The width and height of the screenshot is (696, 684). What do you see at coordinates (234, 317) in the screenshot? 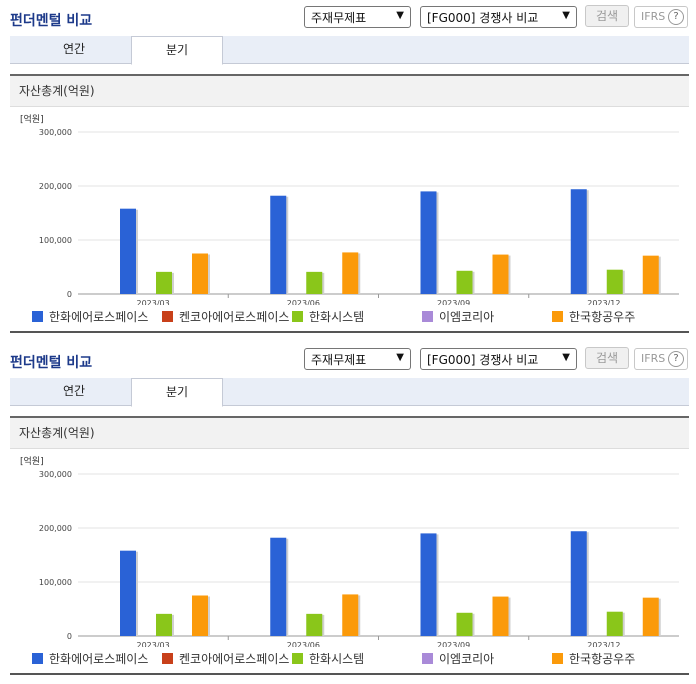
I see `legend-label: 켄코아에어로스페이스` at bounding box center [234, 317].